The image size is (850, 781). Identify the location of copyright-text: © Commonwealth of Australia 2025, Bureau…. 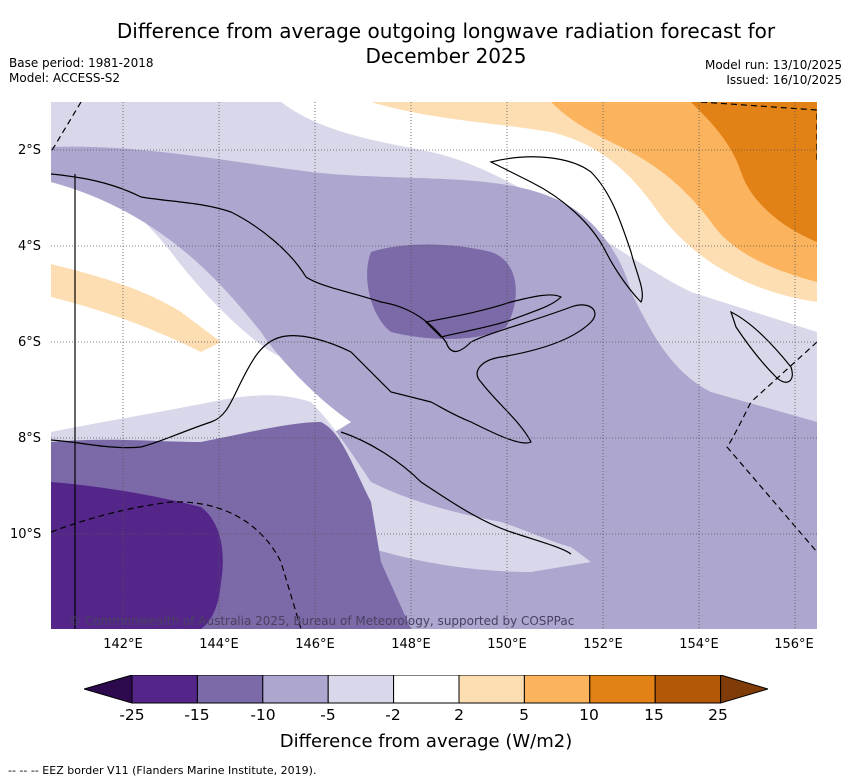
(322, 621).